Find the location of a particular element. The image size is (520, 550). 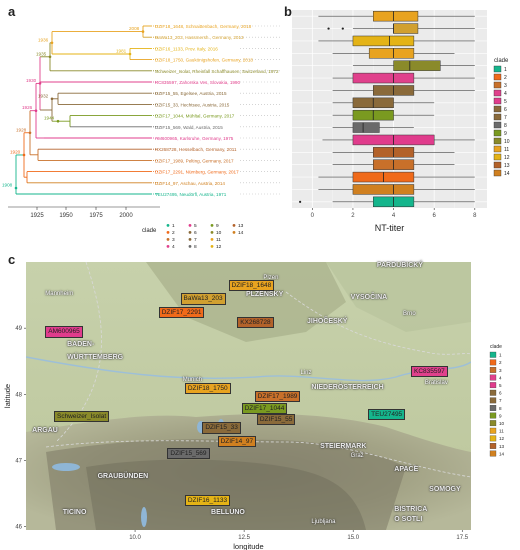

map-sample-label: DZIF17_1989 is located at coordinates (277, 397).